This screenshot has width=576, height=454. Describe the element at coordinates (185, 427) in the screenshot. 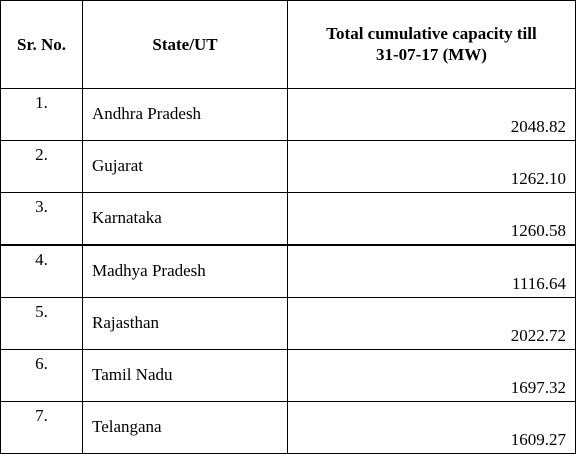

I see `state-cell: Telangana` at that location.